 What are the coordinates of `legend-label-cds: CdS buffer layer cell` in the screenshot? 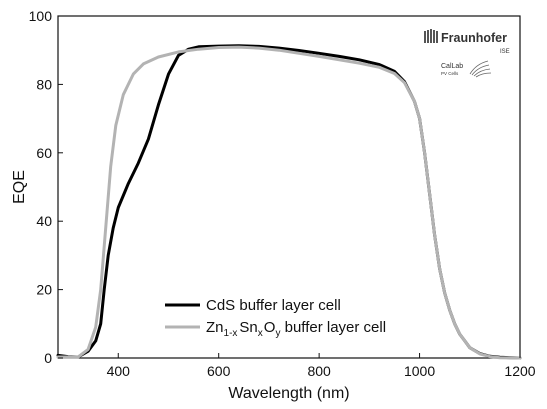 It's located at (273, 305).